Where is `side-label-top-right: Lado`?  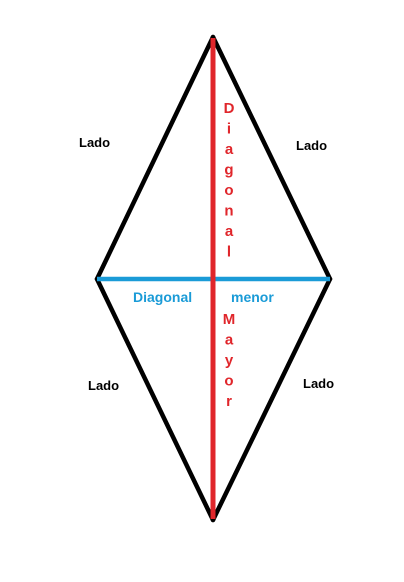
side-label-top-right: Lado is located at coordinates (311, 145).